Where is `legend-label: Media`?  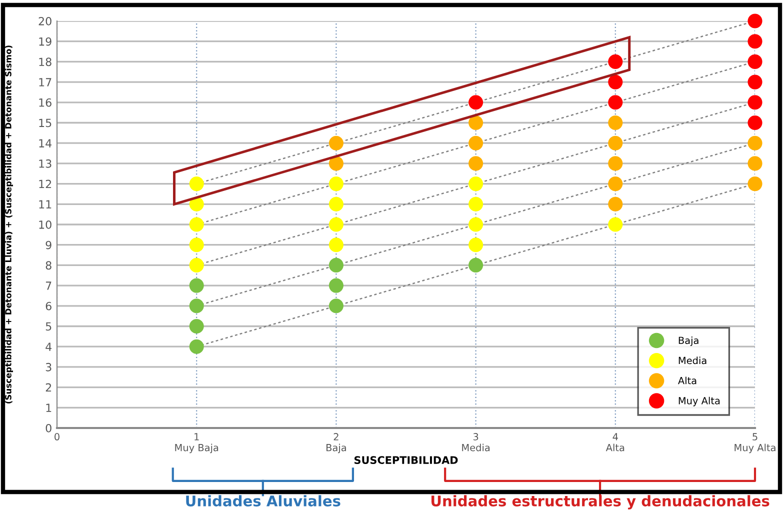 legend-label: Media is located at coordinates (692, 360).